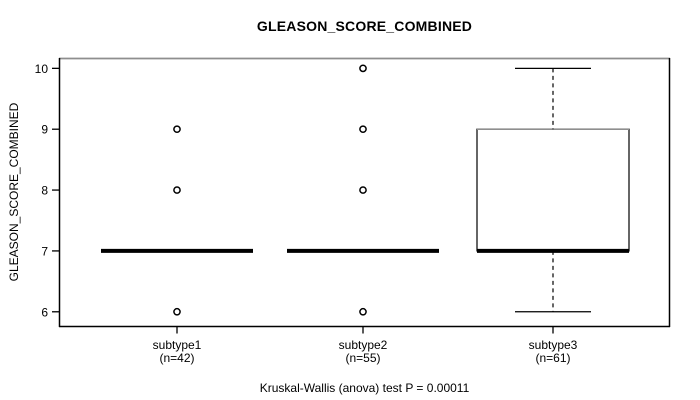 The width and height of the screenshot is (700, 400). I want to click on x-group-label: subtype1 (n=42), so click(177, 351).